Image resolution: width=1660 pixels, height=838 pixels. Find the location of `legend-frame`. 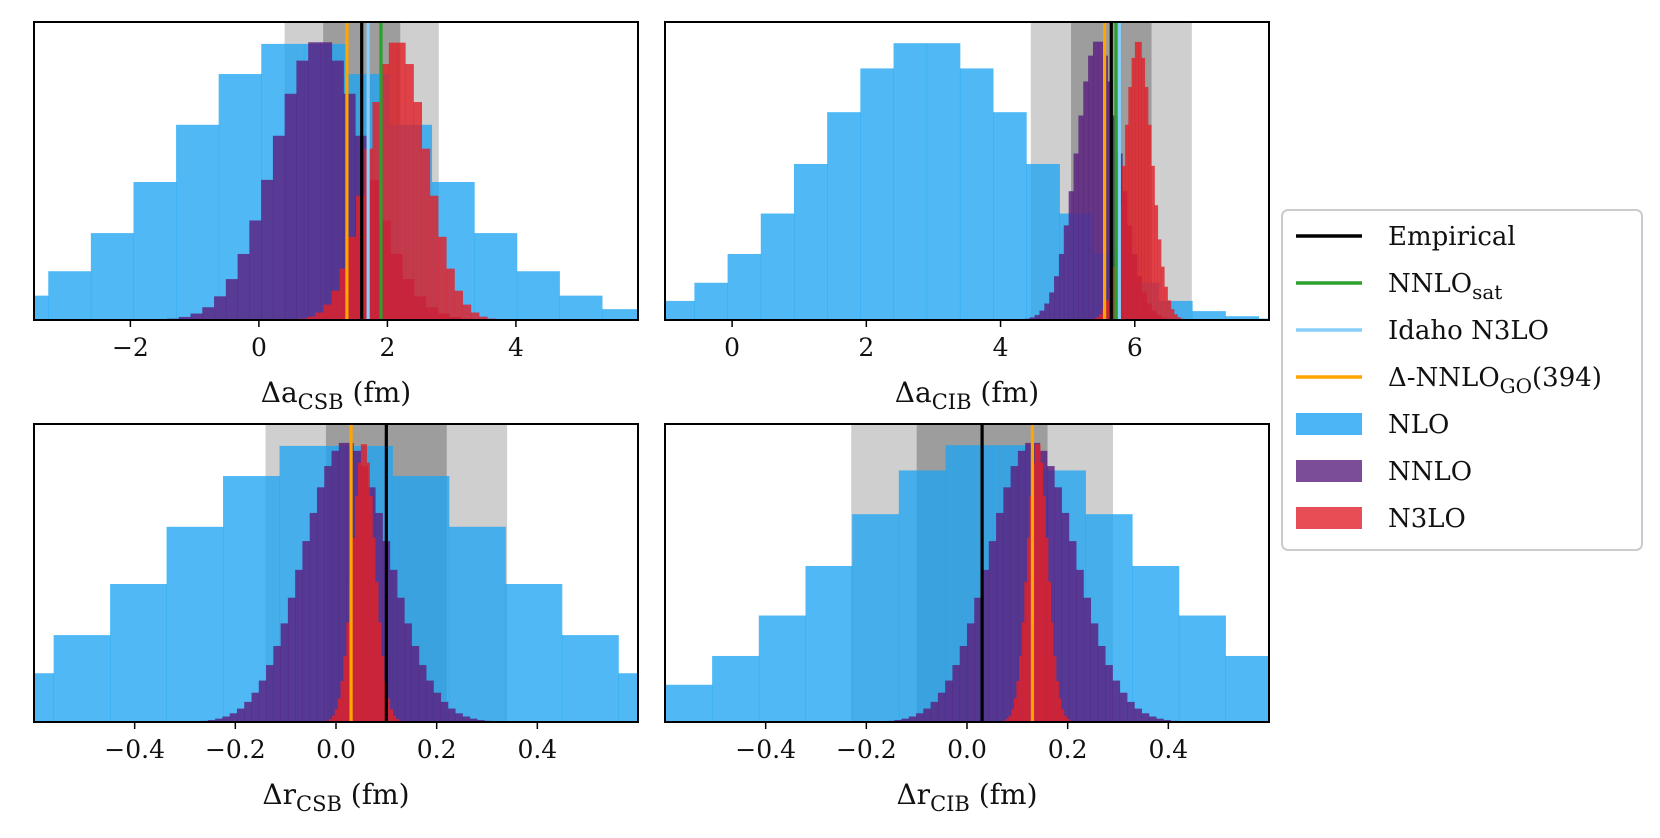

legend-frame is located at coordinates (1462, 380).